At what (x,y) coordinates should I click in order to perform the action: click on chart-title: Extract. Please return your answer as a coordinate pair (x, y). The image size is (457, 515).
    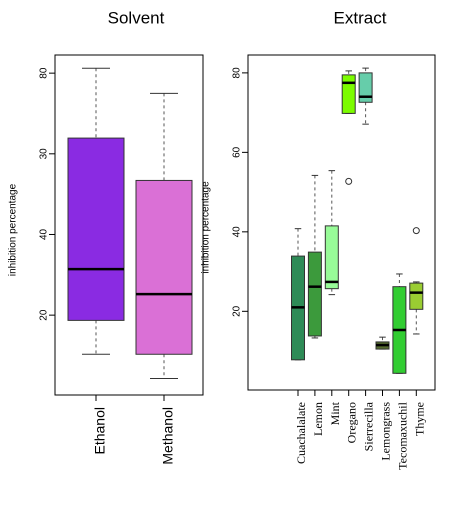
    Looking at the image, I should click on (360, 17).